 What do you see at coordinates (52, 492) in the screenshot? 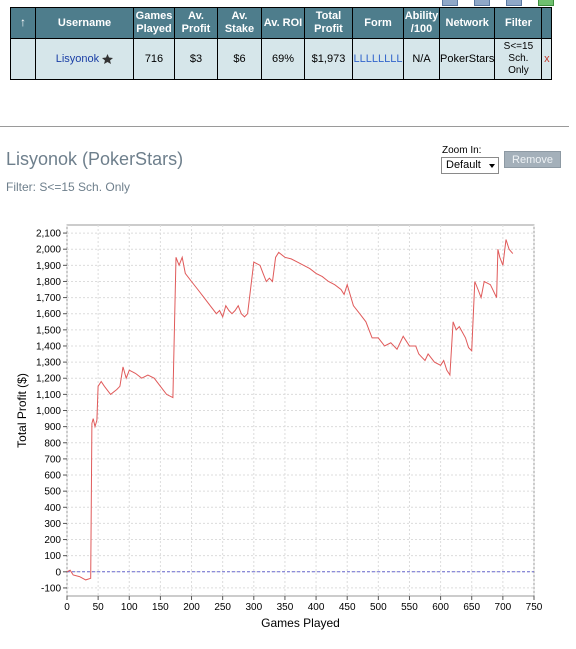
I see `y-tick-label: 500` at bounding box center [52, 492].